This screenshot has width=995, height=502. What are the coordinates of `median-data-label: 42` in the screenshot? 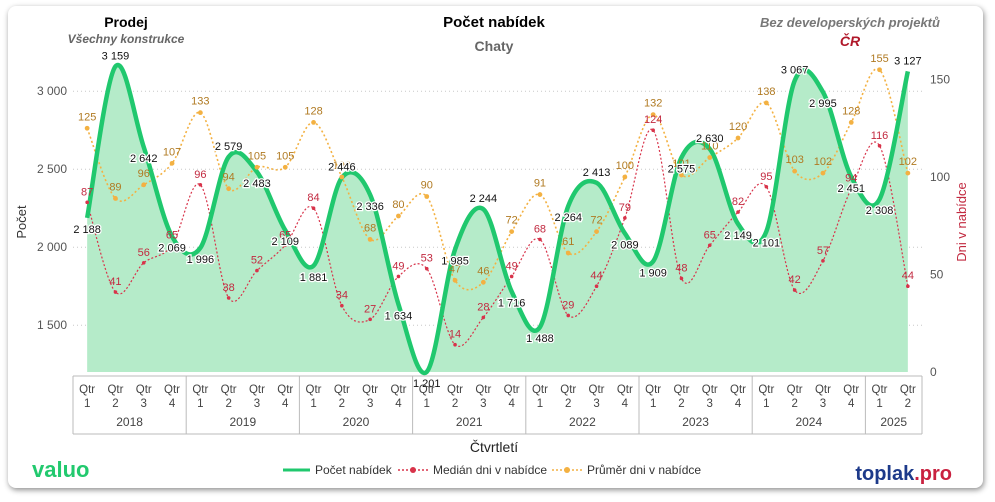 It's located at (795, 280).